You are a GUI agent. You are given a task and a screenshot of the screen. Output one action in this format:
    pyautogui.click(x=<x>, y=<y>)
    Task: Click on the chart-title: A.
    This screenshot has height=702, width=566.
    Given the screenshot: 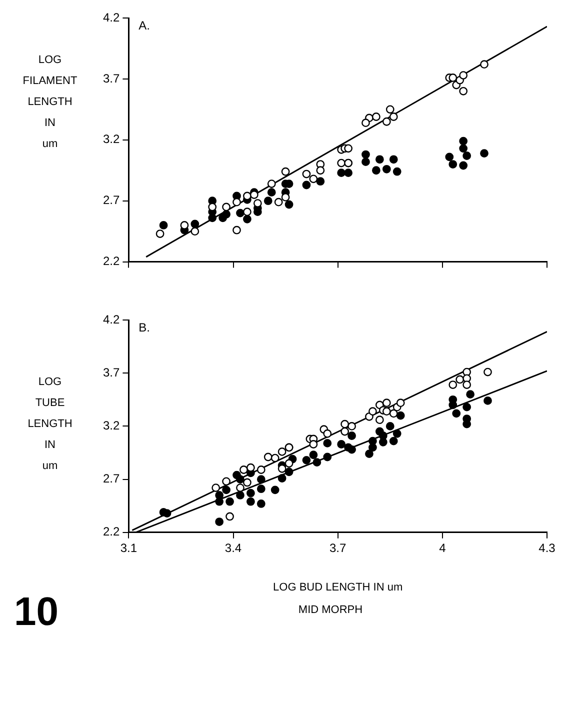 What is the action you would take?
    pyautogui.click(x=144, y=25)
    